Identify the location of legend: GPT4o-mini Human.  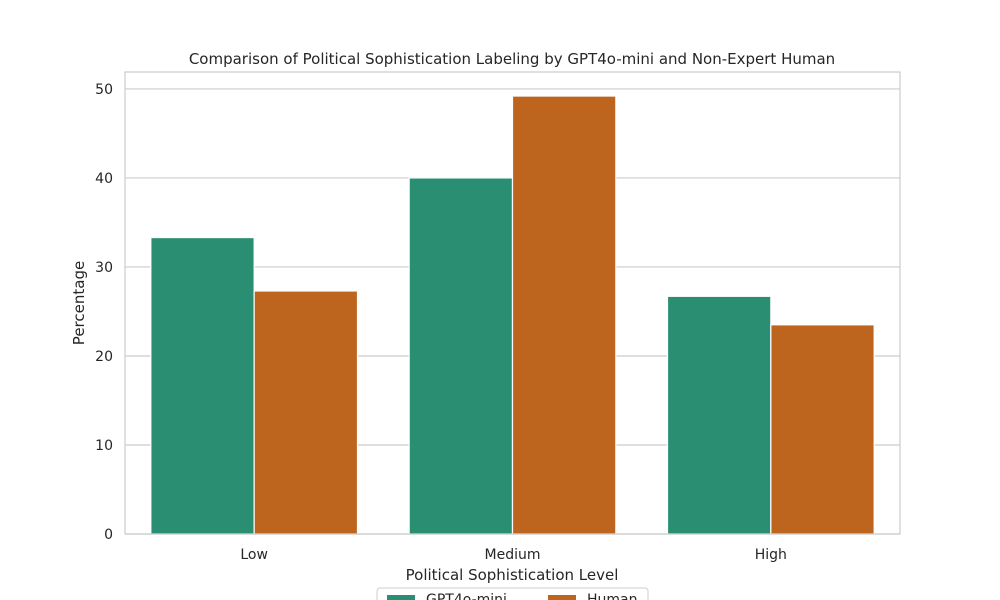
(512, 593).